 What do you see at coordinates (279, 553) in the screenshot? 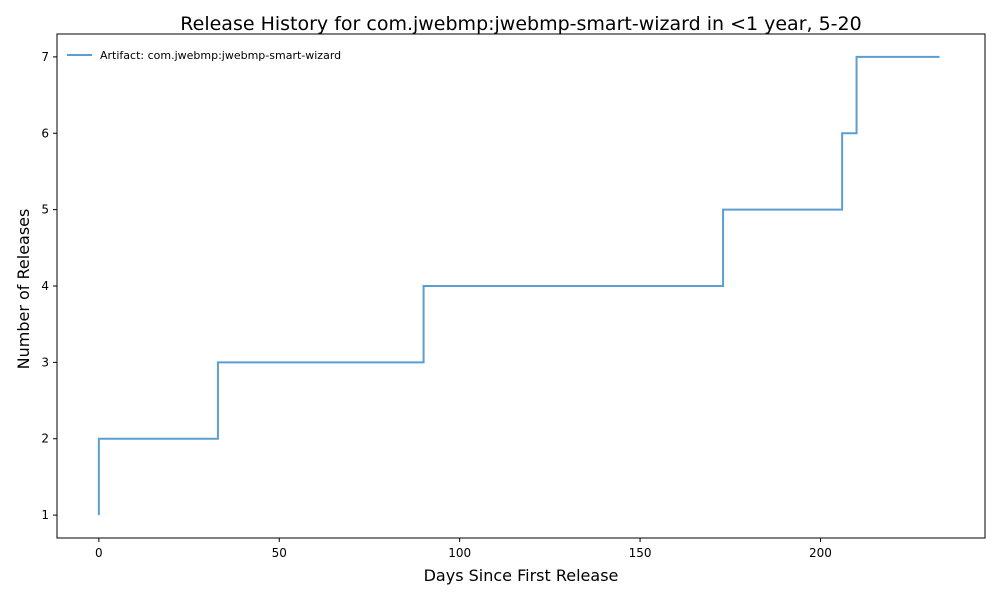
I see `x-tick-label: 50` at bounding box center [279, 553].